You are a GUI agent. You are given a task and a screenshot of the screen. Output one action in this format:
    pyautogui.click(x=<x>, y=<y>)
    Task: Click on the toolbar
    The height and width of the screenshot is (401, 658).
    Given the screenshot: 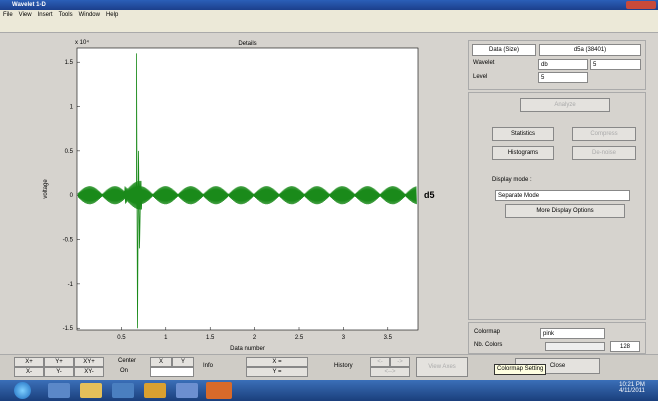 What is the action you would take?
    pyautogui.click(x=329, y=26)
    